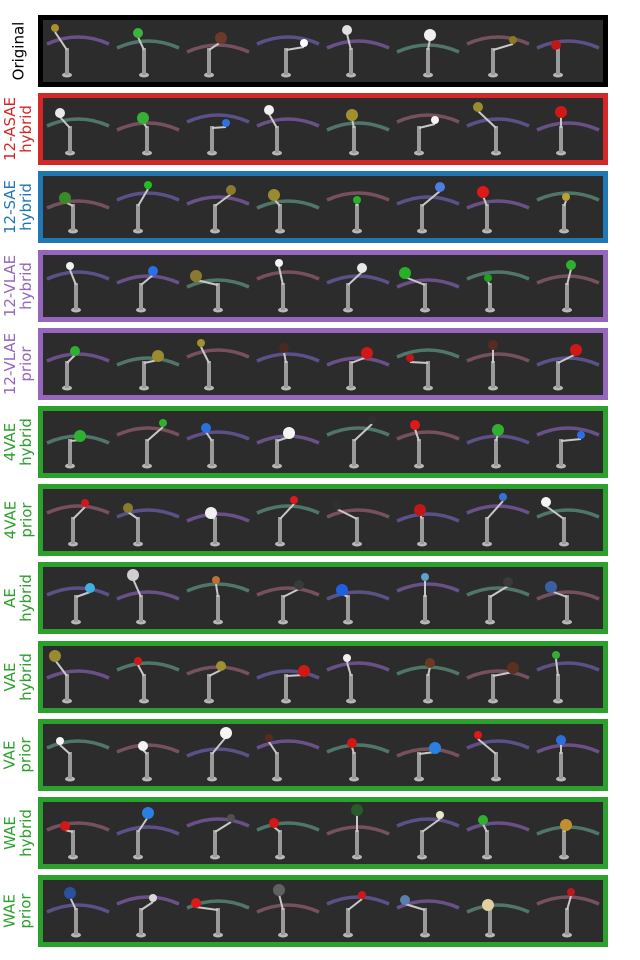  I want to click on row-vae-hybrid: VAE hybrid, so click(320, 676).